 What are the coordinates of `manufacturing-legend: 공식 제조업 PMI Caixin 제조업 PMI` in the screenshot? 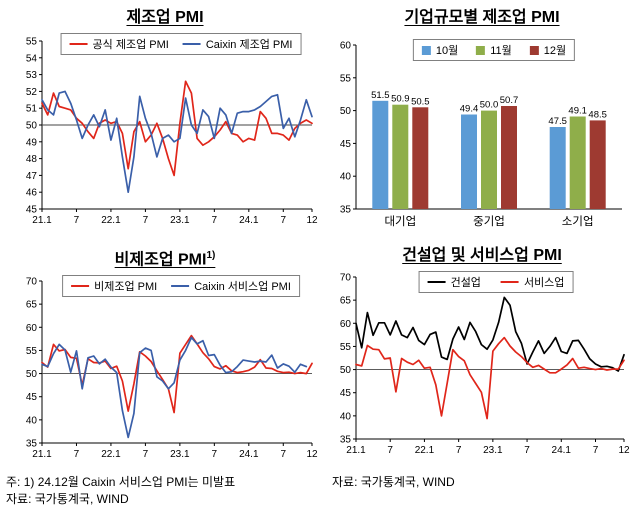 It's located at (181, 44).